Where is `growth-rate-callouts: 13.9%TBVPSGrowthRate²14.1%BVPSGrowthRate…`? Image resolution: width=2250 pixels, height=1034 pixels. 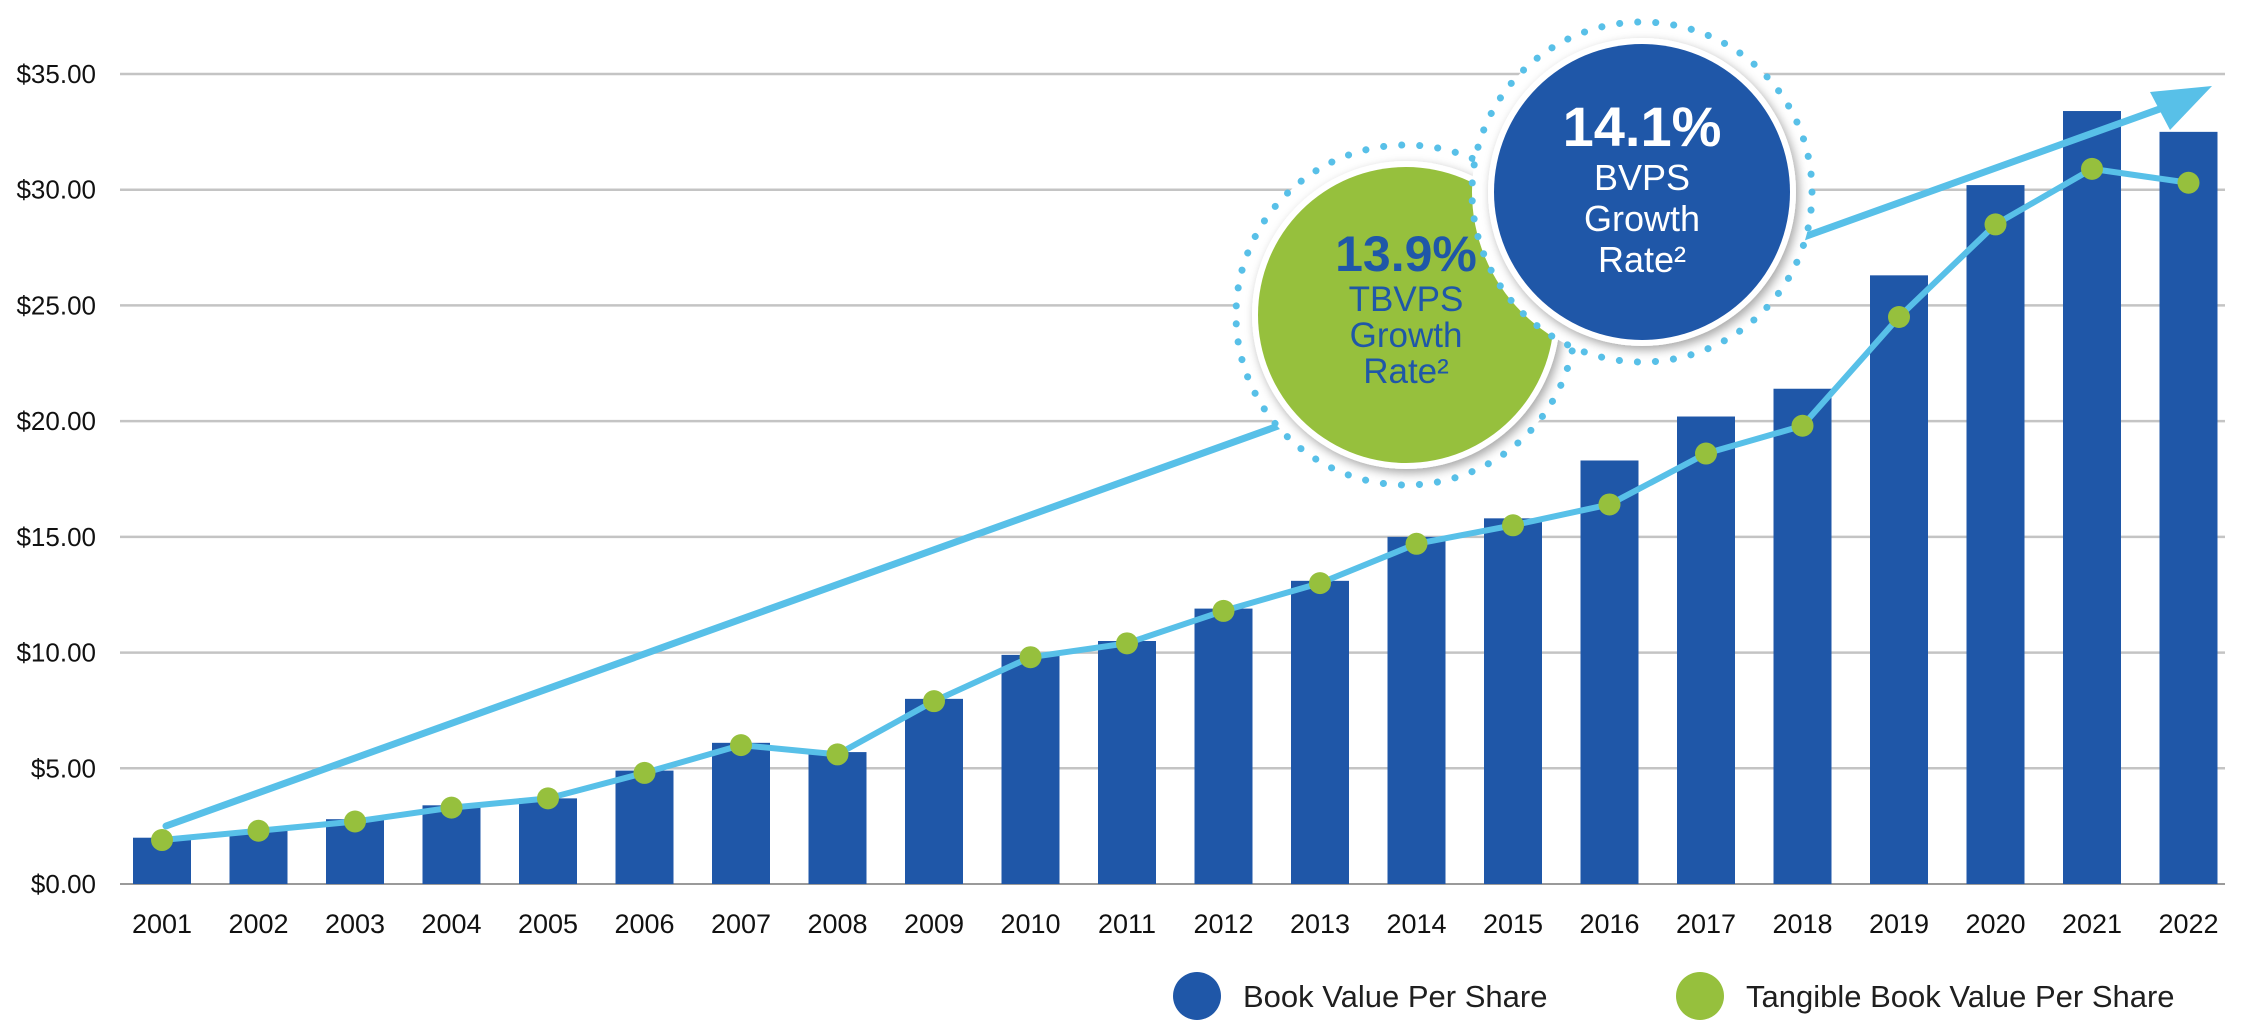 growth-rate-callouts: 13.9%TBVPSGrowthRate²14.1%BVPSGrowthRate… is located at coordinates (1524, 253).